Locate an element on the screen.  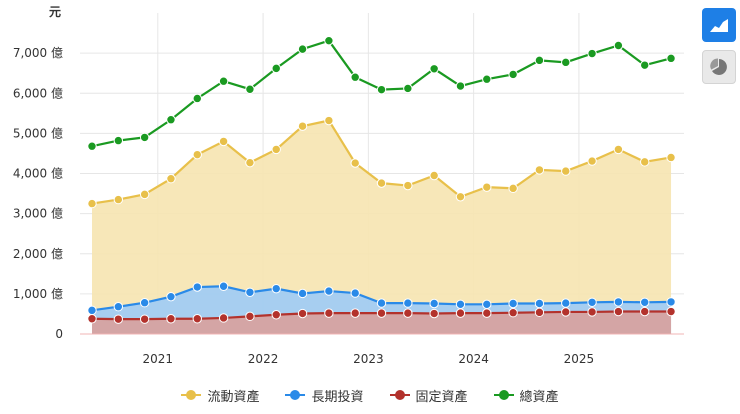
x-tick-label: 2022 is located at coordinates (263, 359).